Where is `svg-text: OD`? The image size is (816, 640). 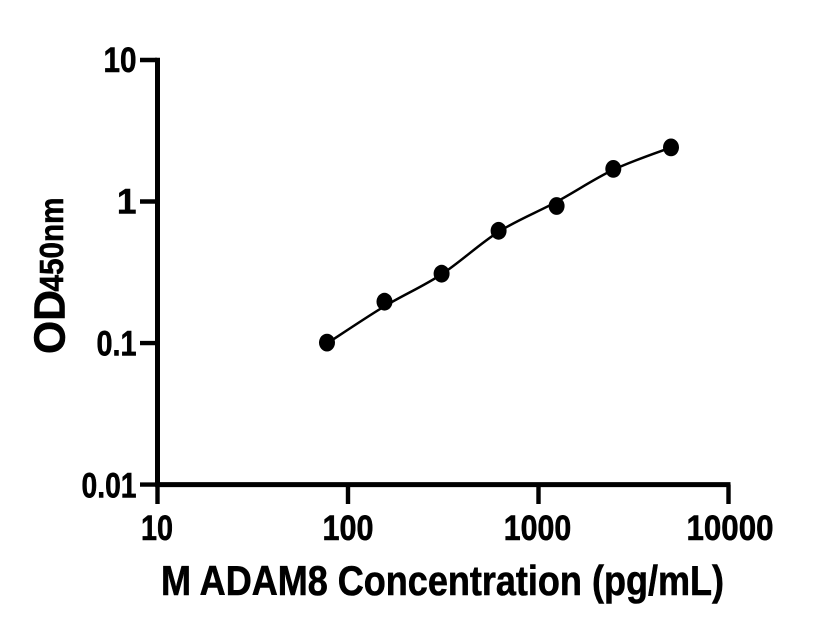 svg-text: OD is located at coordinates (49, 322).